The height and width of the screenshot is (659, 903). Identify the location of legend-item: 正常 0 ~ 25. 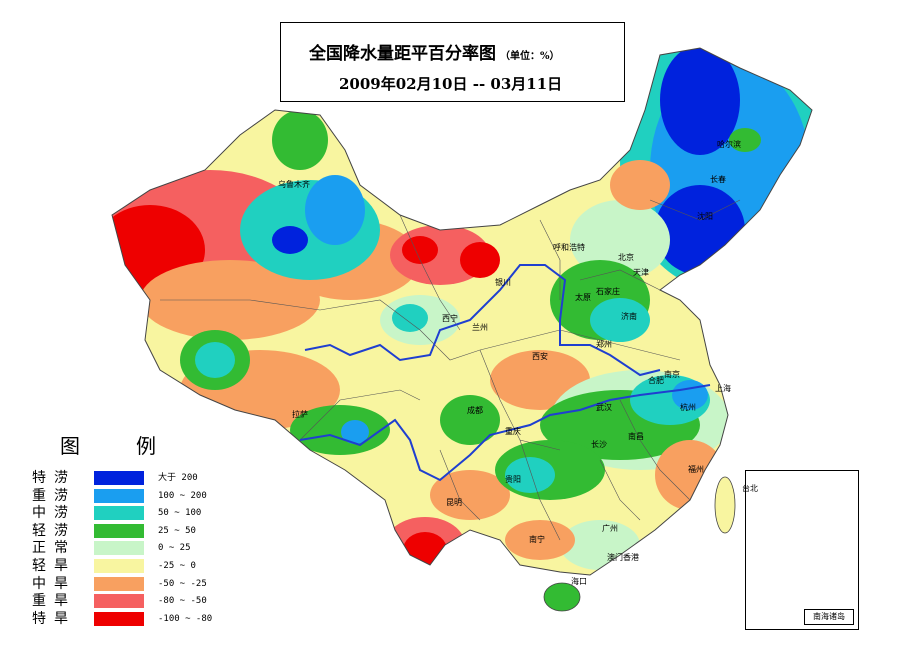
(132, 548).